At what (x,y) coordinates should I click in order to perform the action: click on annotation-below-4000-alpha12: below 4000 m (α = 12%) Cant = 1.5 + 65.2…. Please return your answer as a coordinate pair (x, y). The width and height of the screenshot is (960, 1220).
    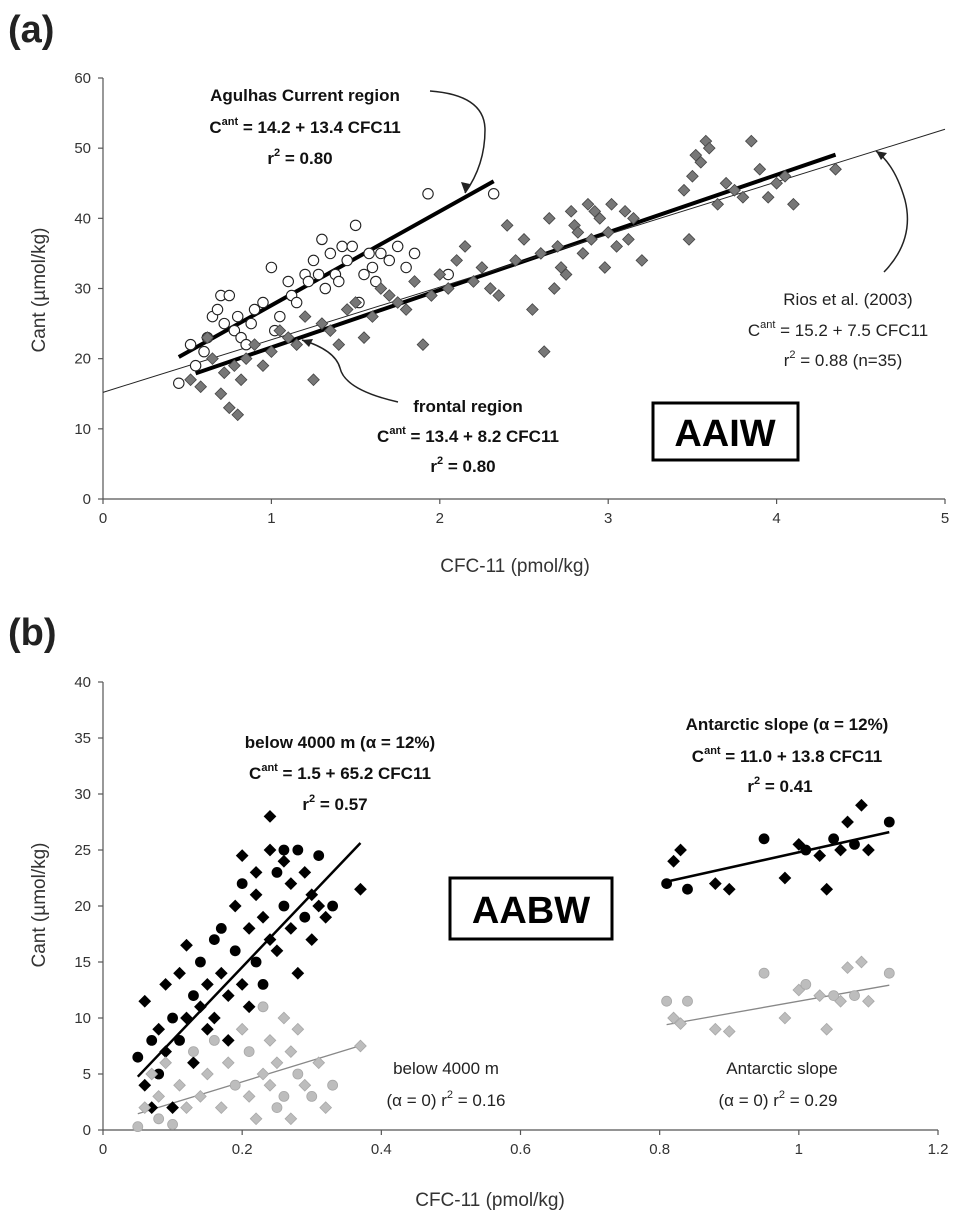
    Looking at the image, I should click on (340, 773).